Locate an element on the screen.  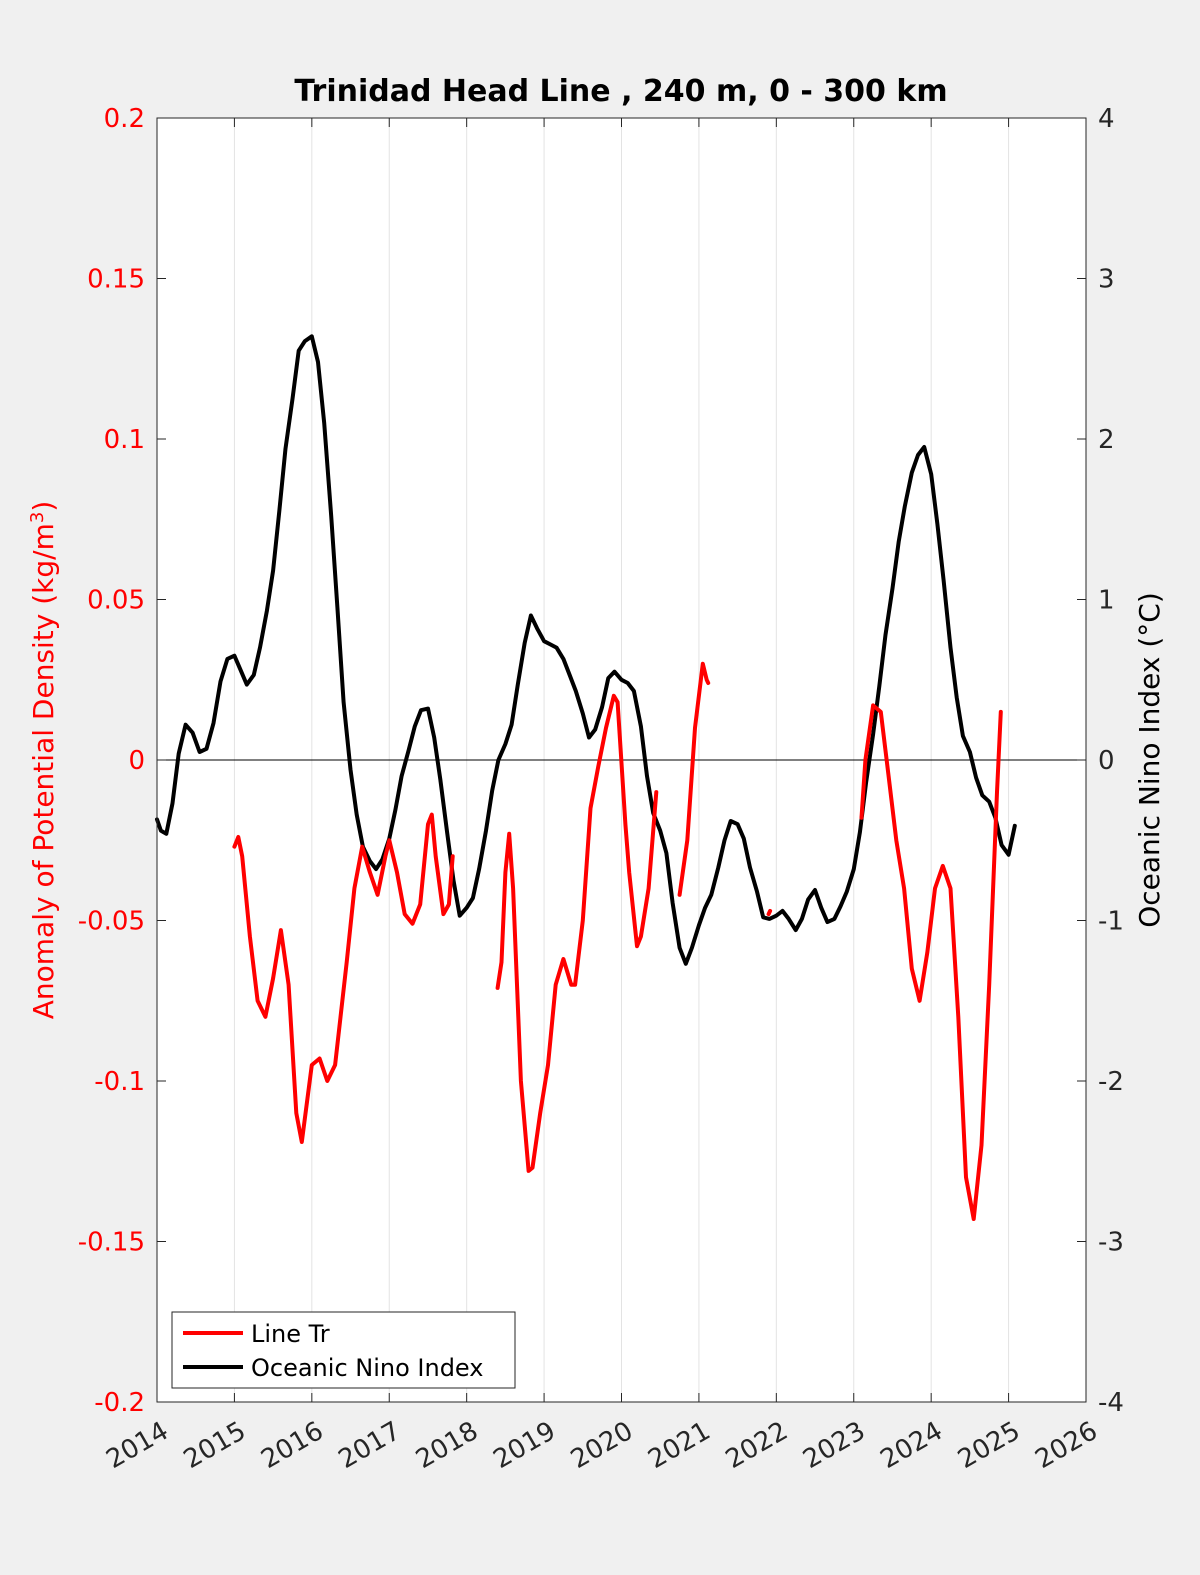
right-y-axis-label: Oceanic Nino Index (°C) is located at coordinates (1149, 760).